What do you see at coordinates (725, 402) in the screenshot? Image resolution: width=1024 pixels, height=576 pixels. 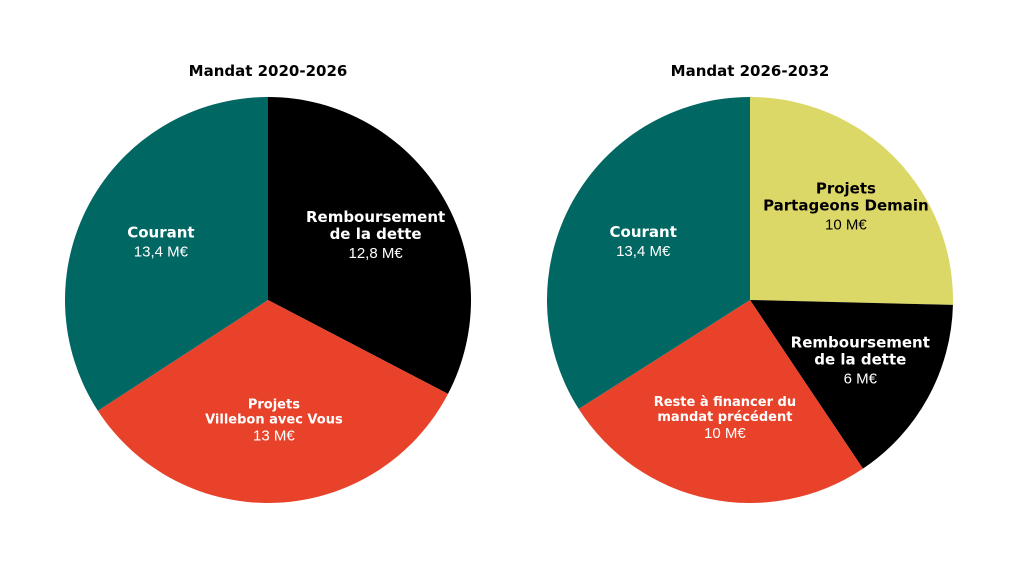 I see `slice-label: Reste à financer du` at bounding box center [725, 402].